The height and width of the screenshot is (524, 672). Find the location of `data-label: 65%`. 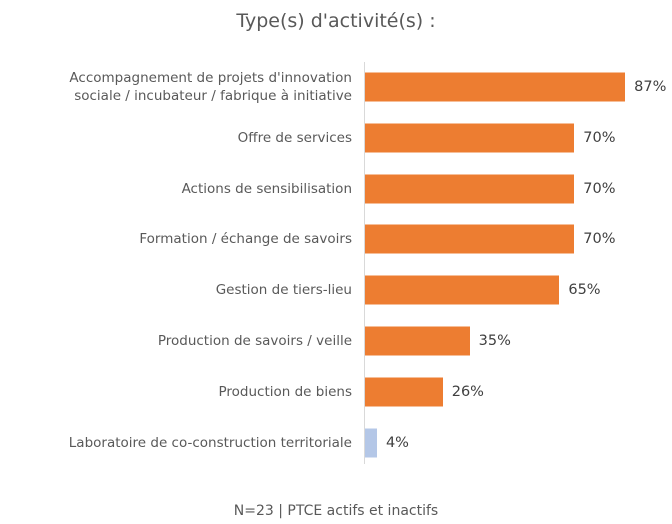

data-label: 65% is located at coordinates (584, 290).